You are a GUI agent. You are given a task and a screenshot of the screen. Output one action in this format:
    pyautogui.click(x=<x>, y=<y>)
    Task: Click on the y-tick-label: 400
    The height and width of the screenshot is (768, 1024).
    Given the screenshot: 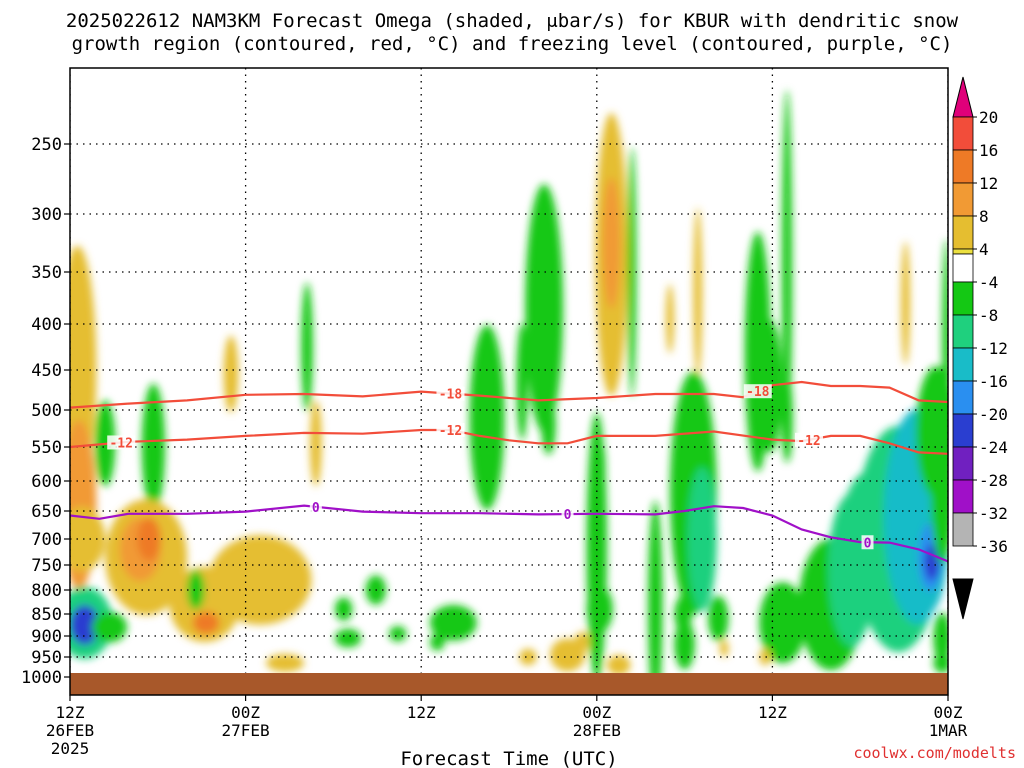 What is the action you would take?
    pyautogui.click(x=46, y=325)
    